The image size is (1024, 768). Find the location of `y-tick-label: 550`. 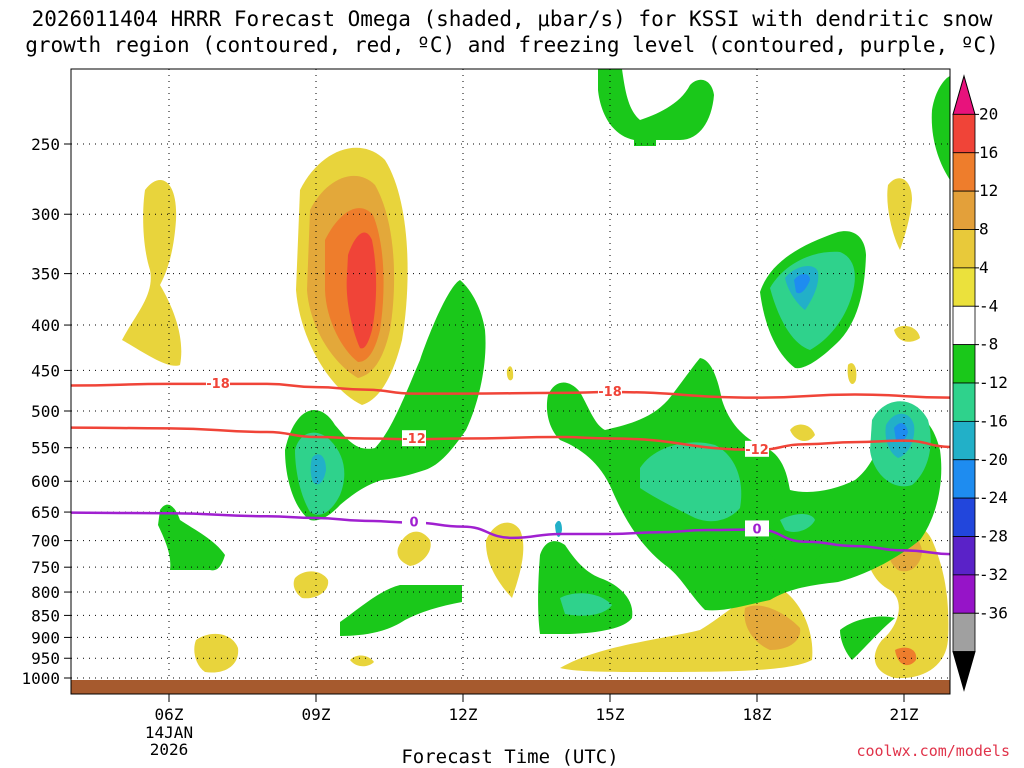

y-tick-label: 550 is located at coordinates (45, 448).